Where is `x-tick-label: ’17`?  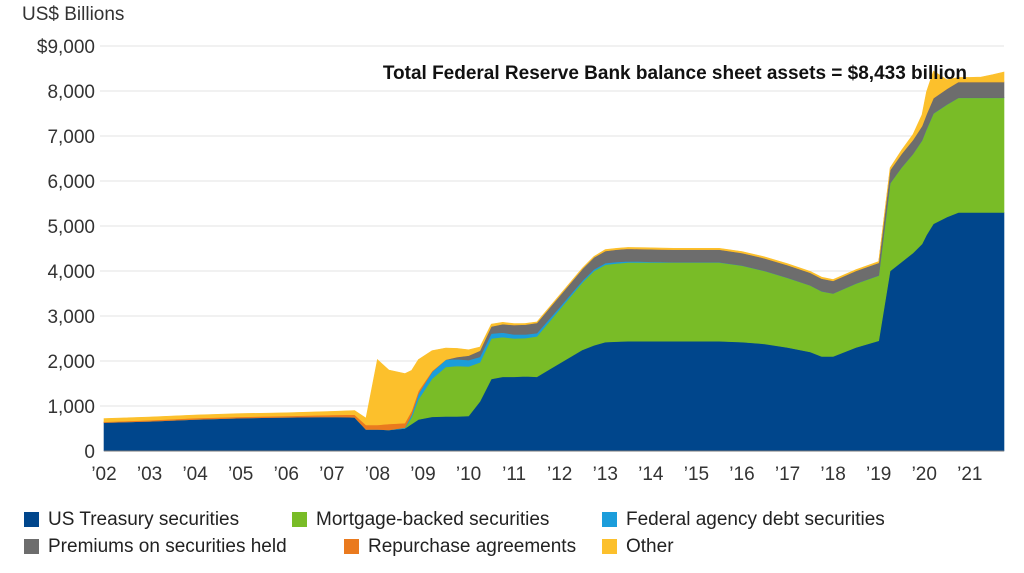 x-tick-label: ’17 is located at coordinates (787, 474).